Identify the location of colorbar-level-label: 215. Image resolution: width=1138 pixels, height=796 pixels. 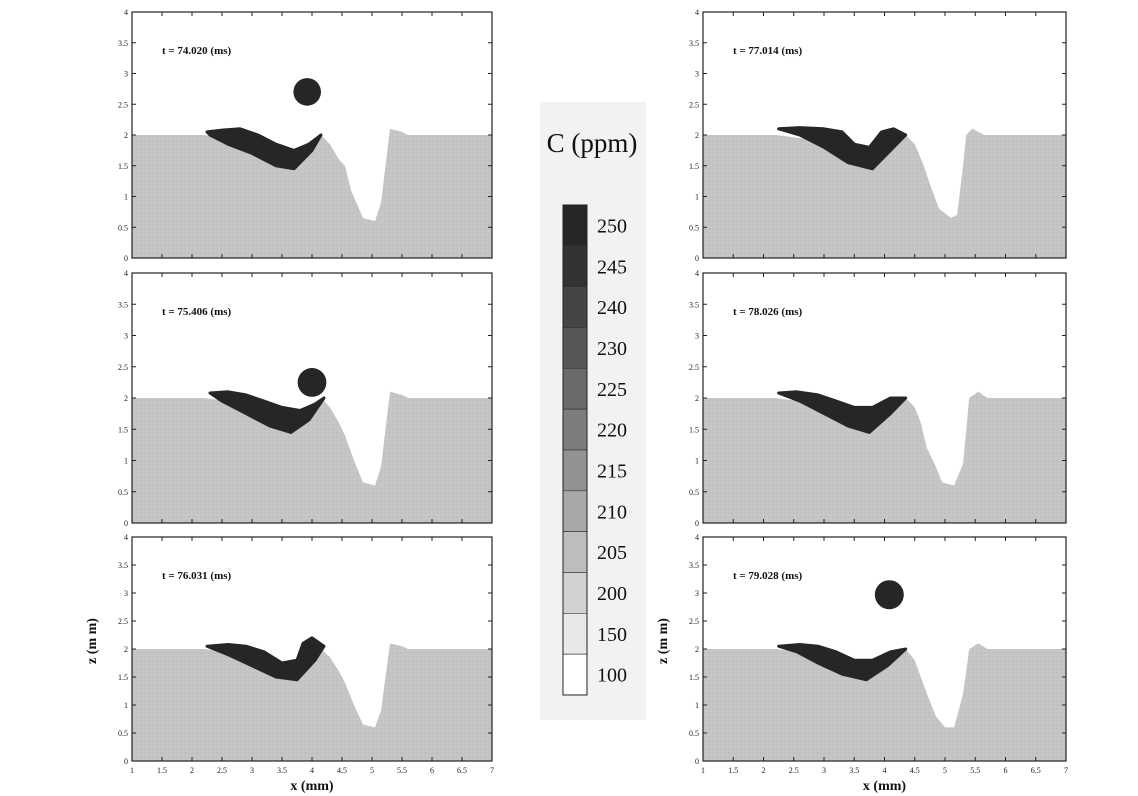
(612, 471).